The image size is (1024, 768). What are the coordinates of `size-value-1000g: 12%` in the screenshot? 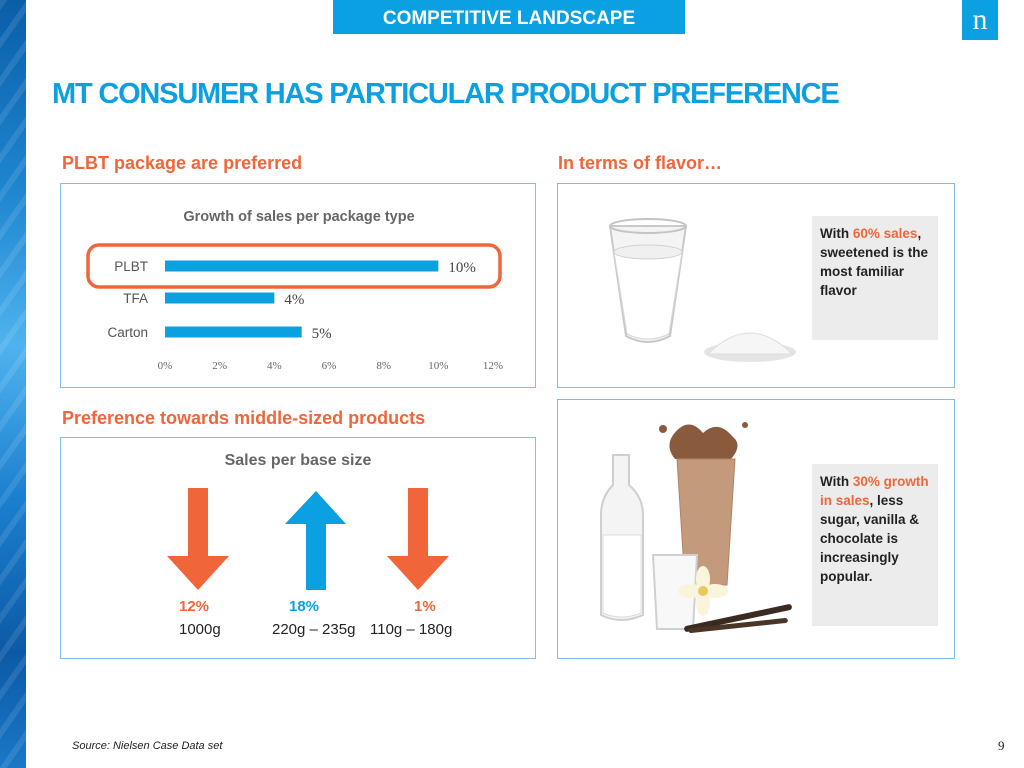 It's located at (194, 606).